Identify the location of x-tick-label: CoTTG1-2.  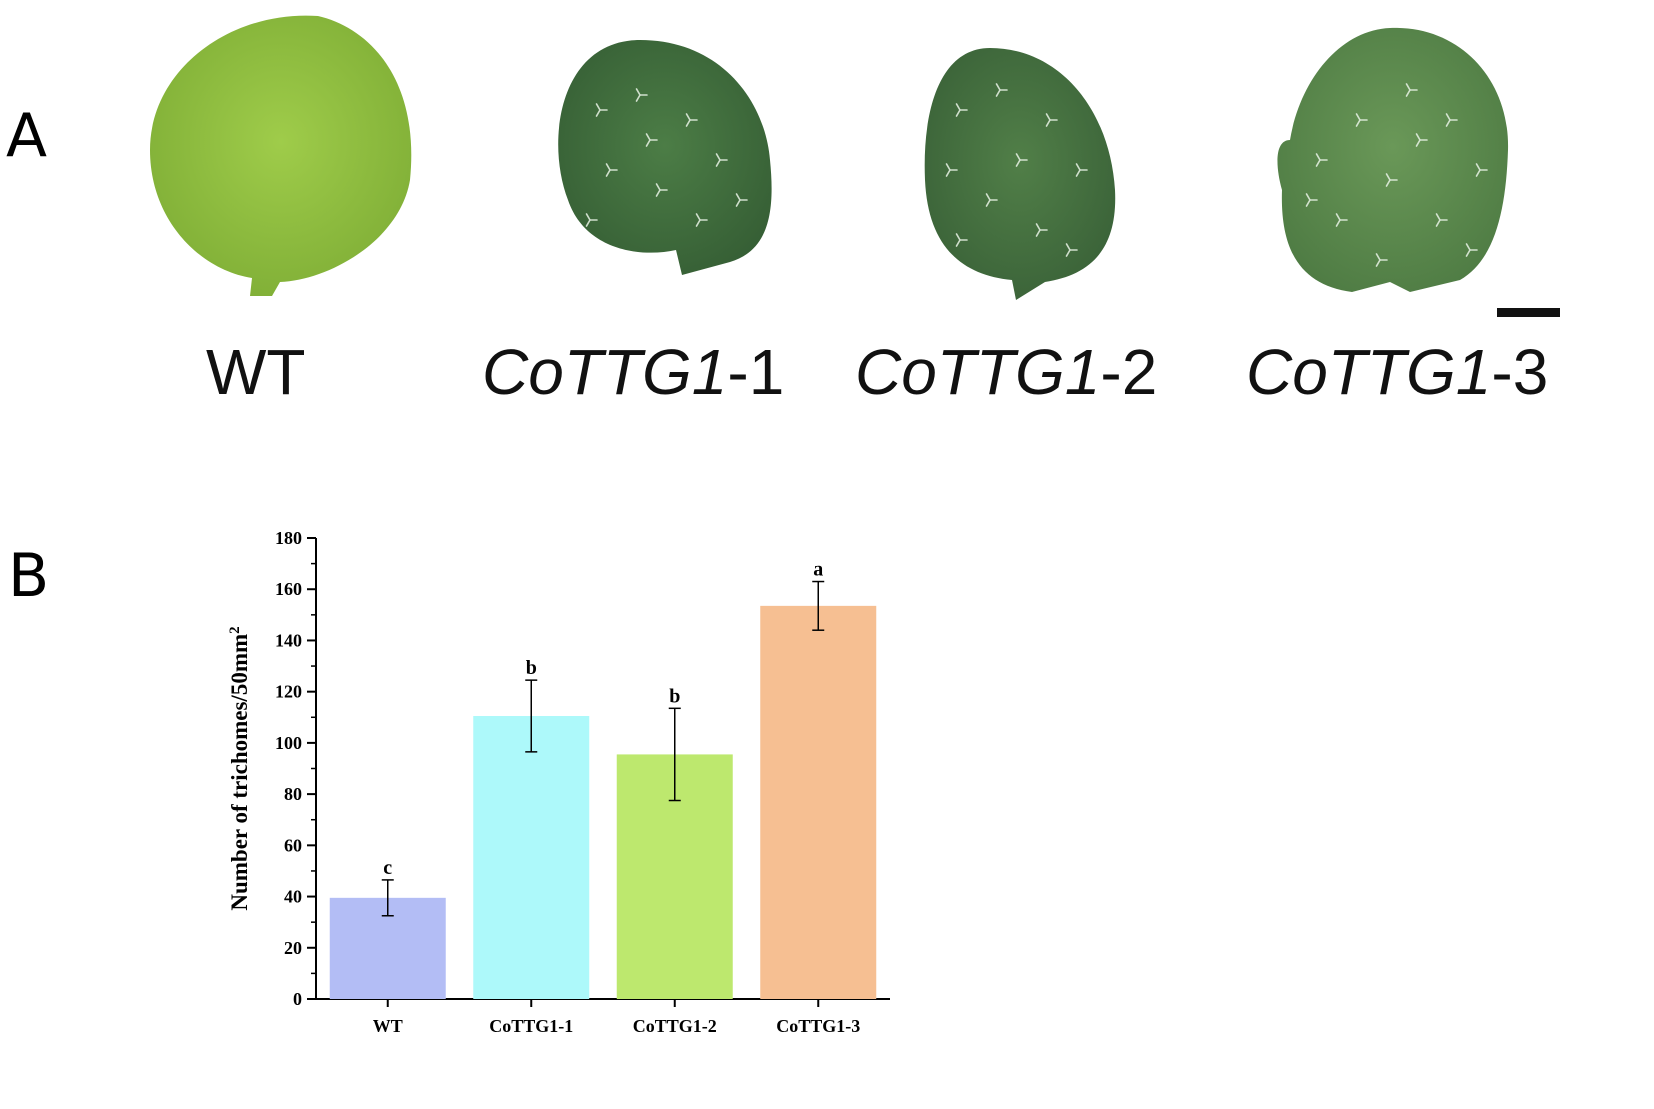
(675, 1026).